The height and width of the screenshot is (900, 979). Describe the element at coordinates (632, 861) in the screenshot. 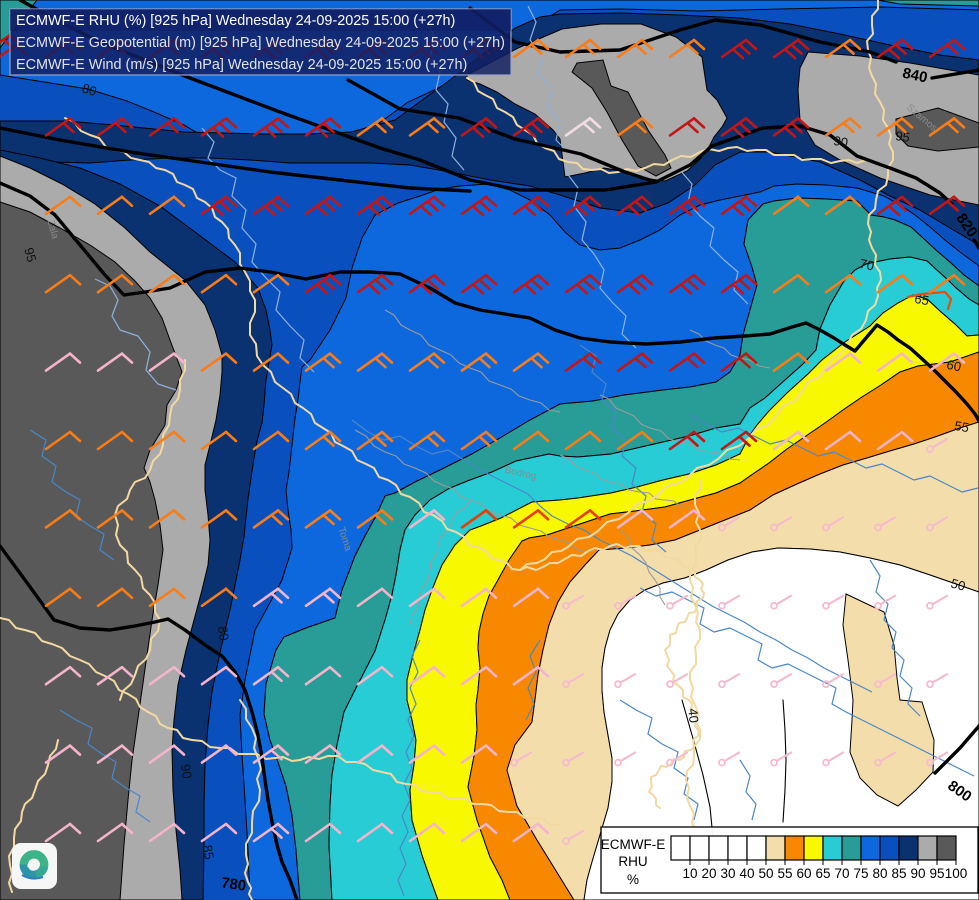

I see `svg-text: RHU` at that location.